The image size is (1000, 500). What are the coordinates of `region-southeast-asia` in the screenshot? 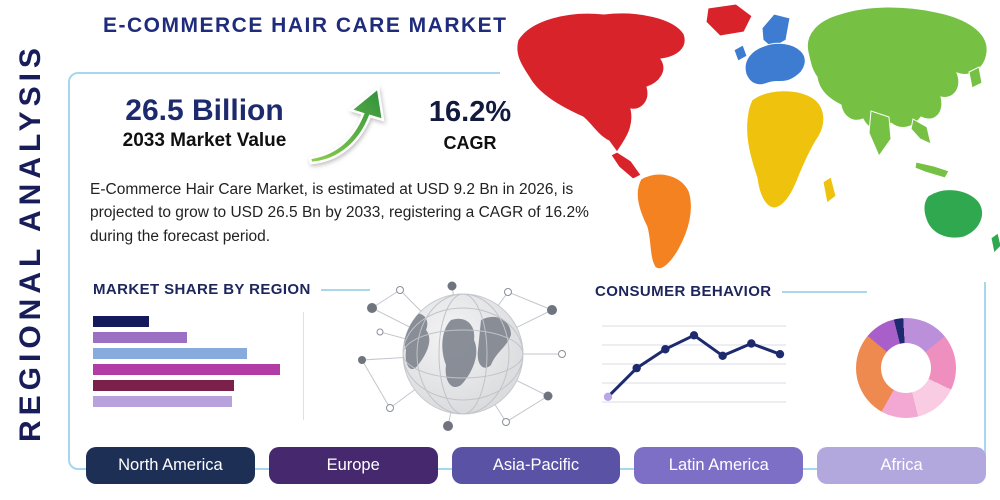 It's located at (921, 131).